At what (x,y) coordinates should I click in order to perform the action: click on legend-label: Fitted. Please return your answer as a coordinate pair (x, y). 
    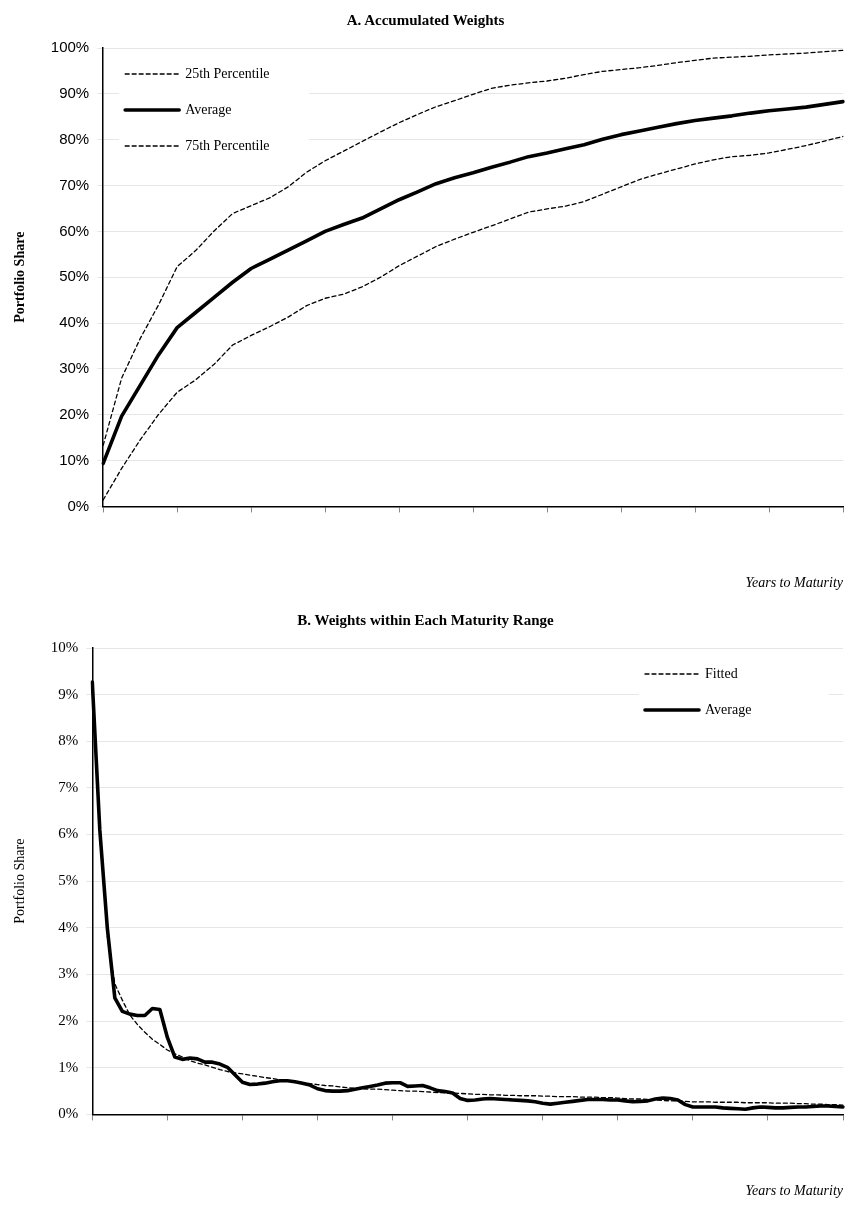
    Looking at the image, I should click on (721, 673).